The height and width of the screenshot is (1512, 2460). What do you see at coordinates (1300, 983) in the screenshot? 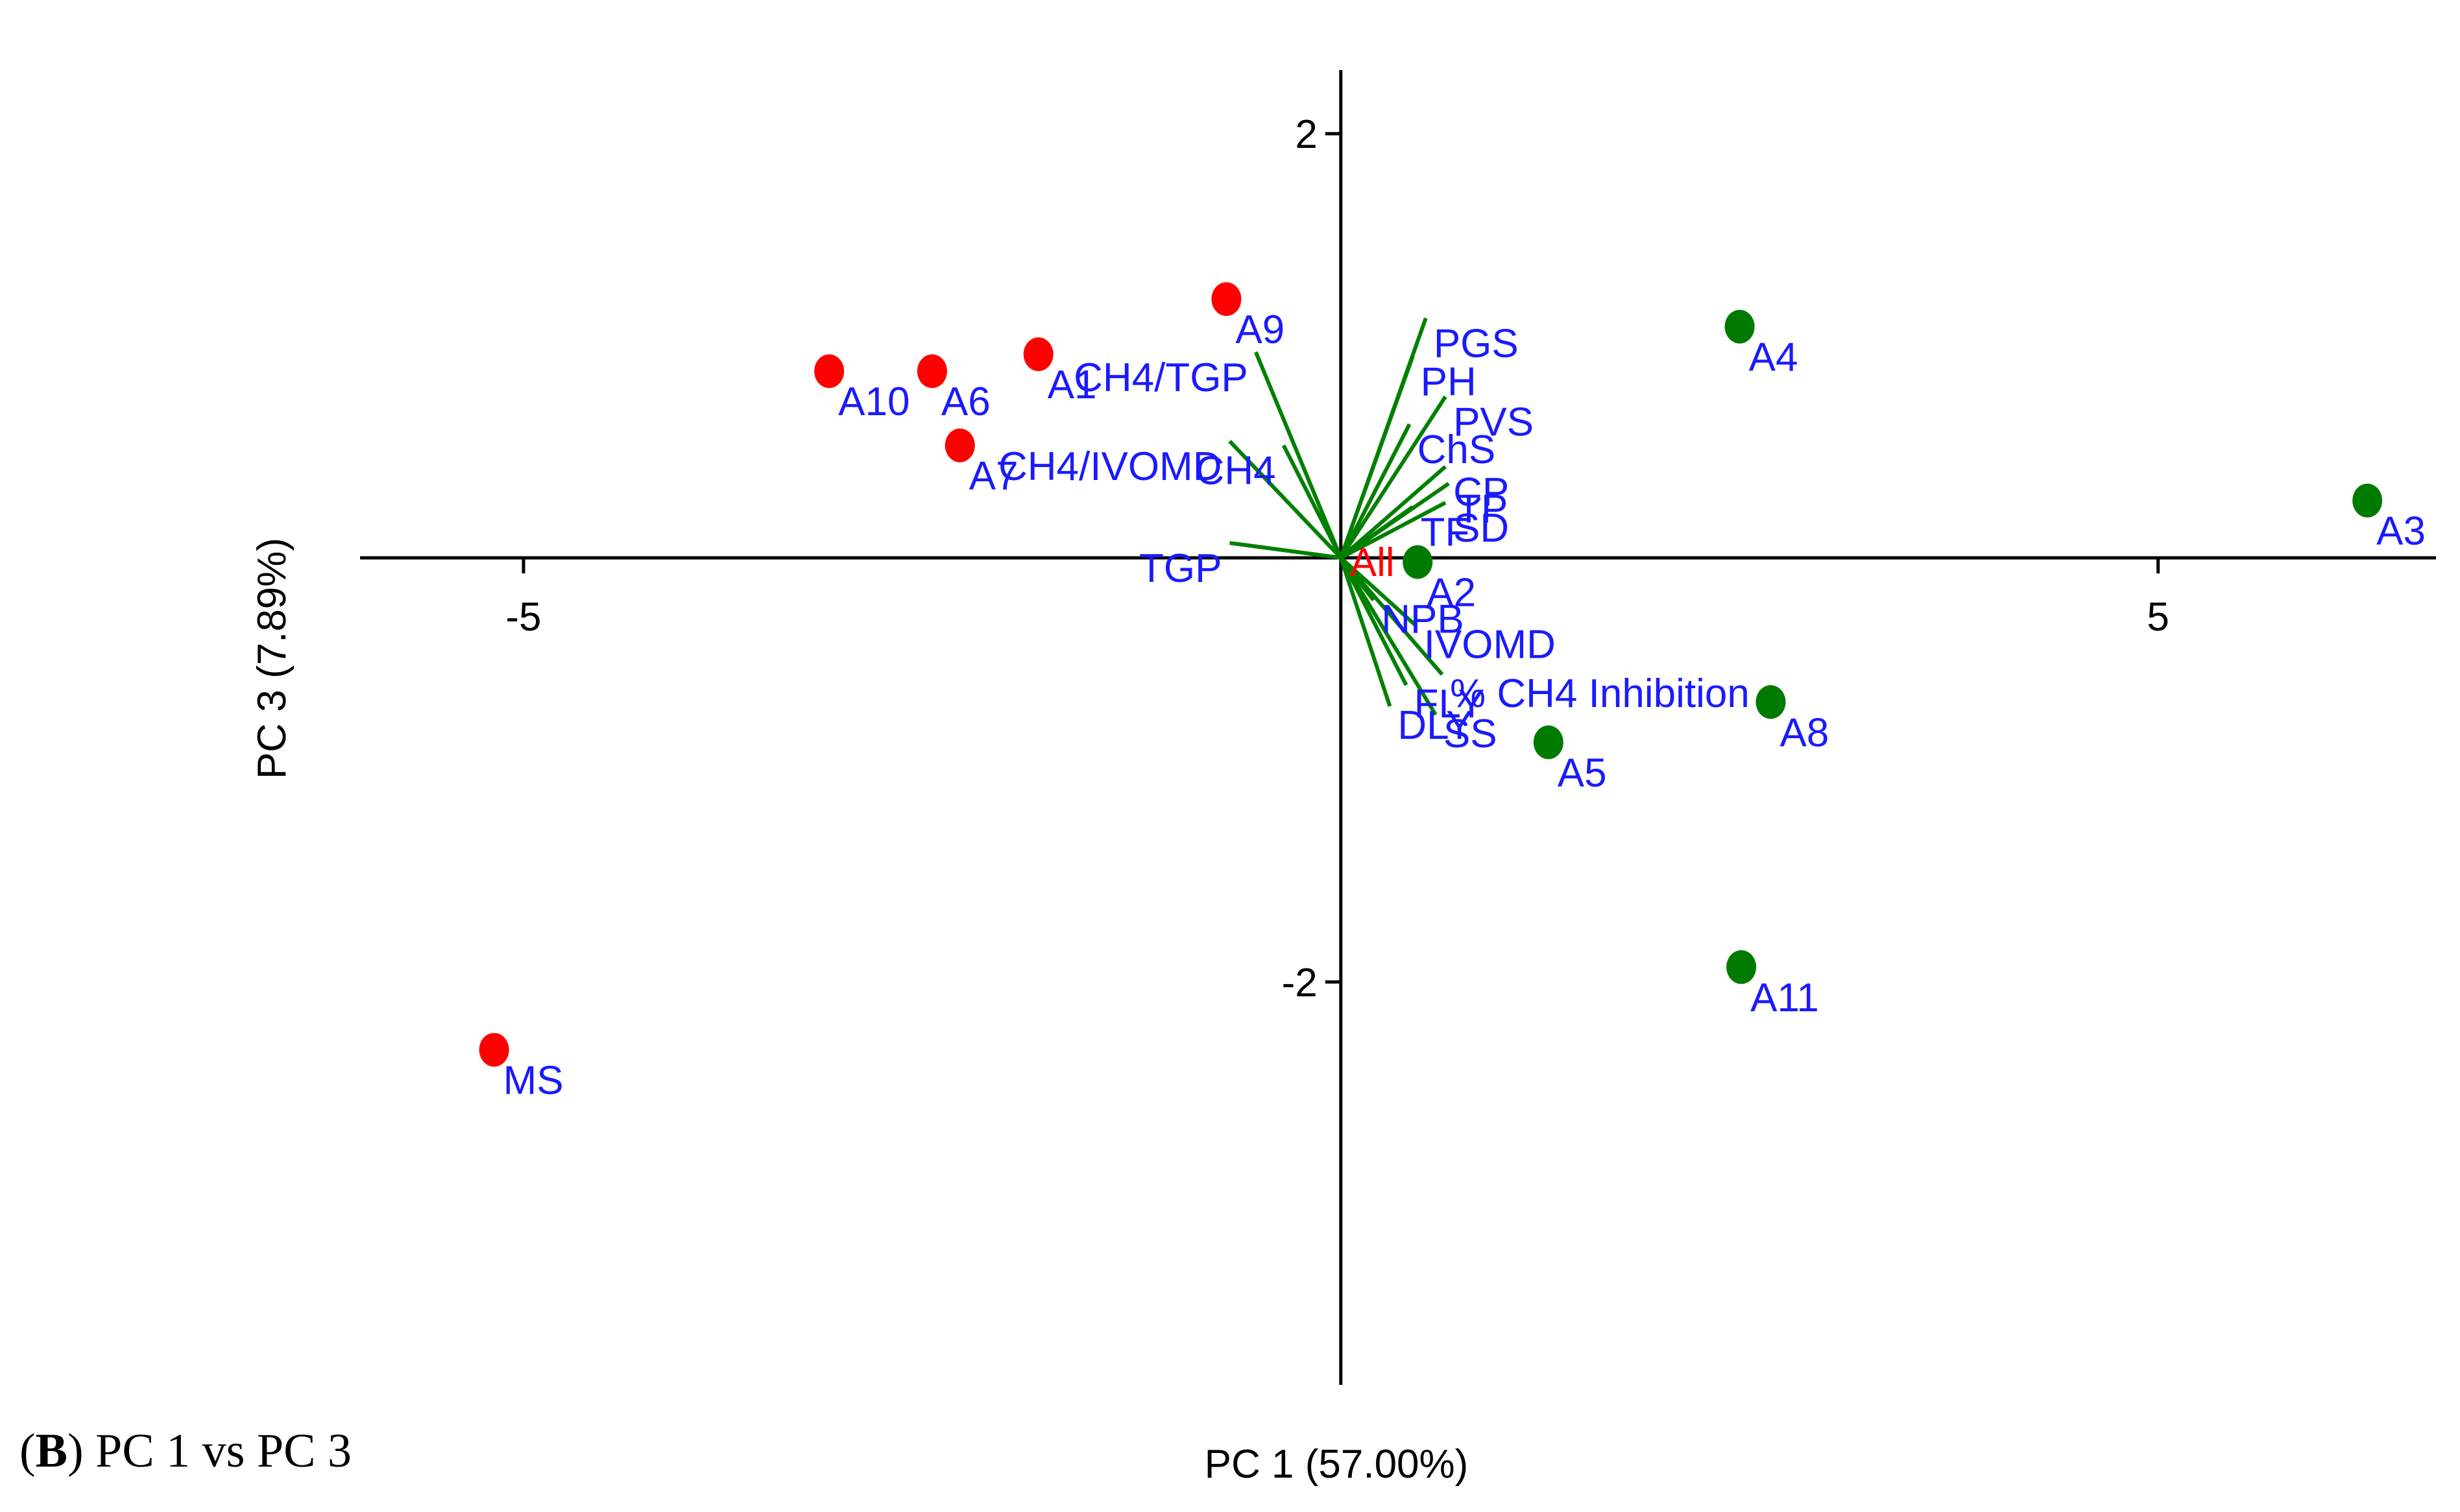
I see `y-tick-label: -2` at bounding box center [1300, 983].